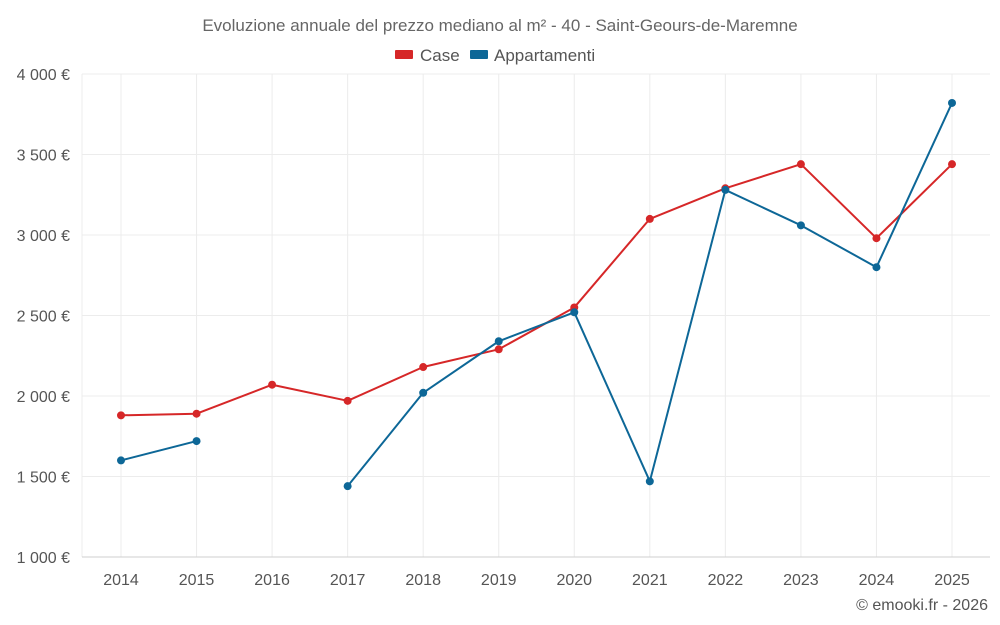  I want to click on y-tick-label: 3 500 €, so click(43, 156).